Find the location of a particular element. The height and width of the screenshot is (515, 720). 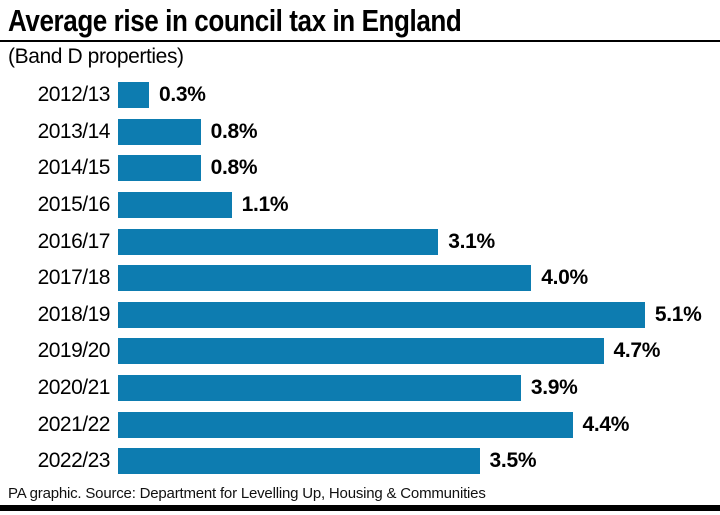

value-label: 3.1% is located at coordinates (471, 241).